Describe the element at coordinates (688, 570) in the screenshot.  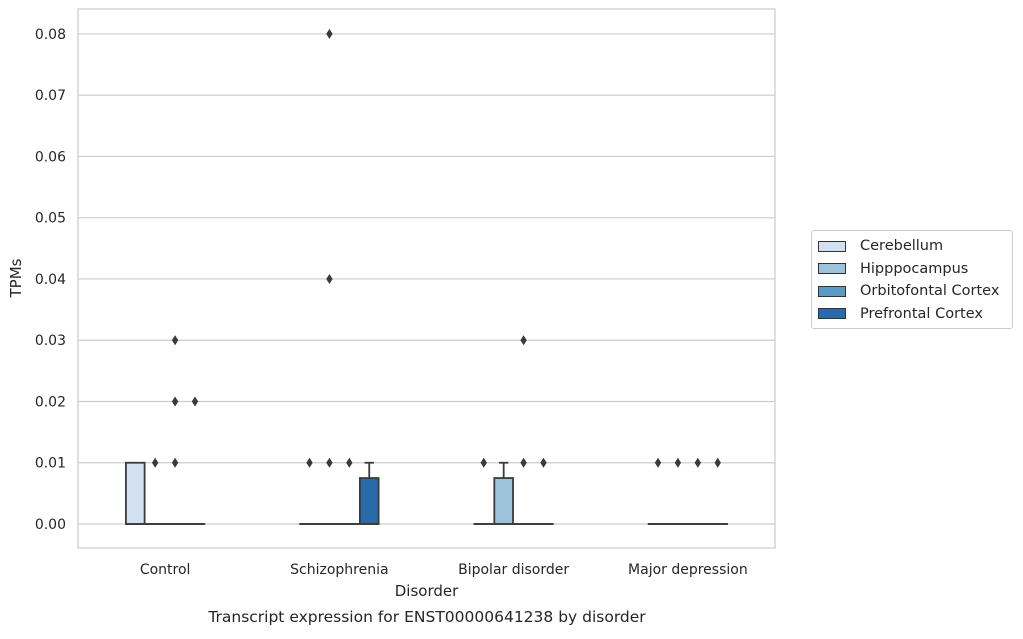
I see `x-tick-label: Major depression` at that location.